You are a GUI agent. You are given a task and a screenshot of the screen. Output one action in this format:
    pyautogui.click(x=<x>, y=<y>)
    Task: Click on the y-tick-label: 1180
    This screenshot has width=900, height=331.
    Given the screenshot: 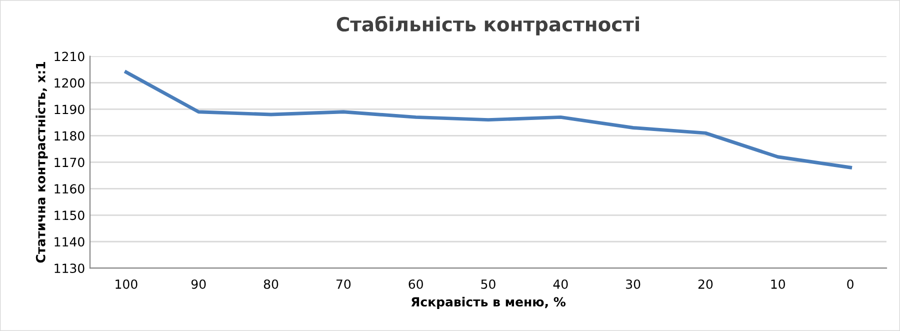 What is the action you would take?
    pyautogui.click(x=69, y=136)
    